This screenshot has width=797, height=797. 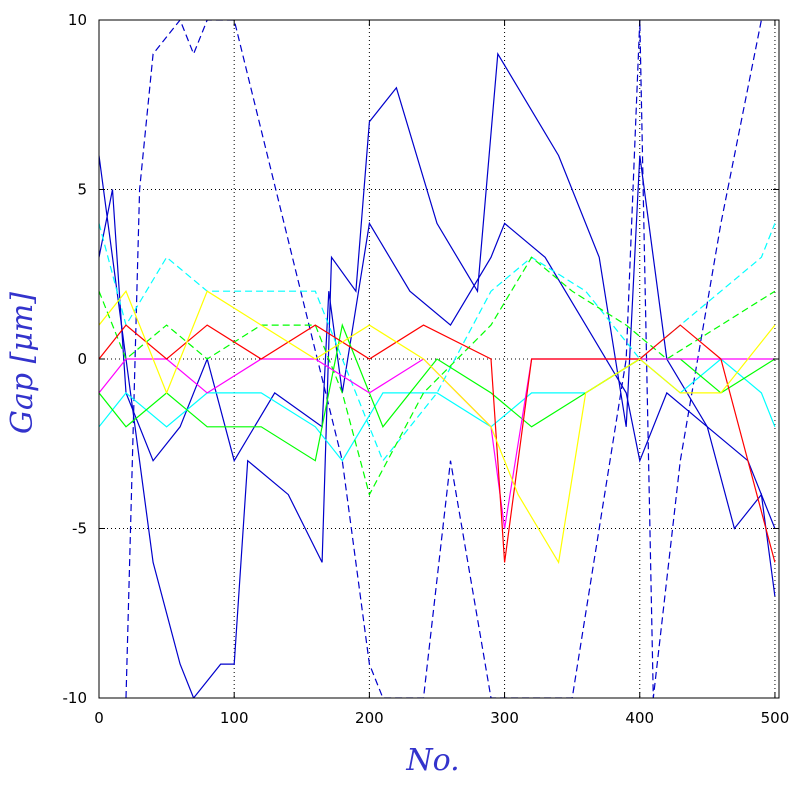 What do you see at coordinates (99, 718) in the screenshot?
I see `x-tick-label: 0` at bounding box center [99, 718].